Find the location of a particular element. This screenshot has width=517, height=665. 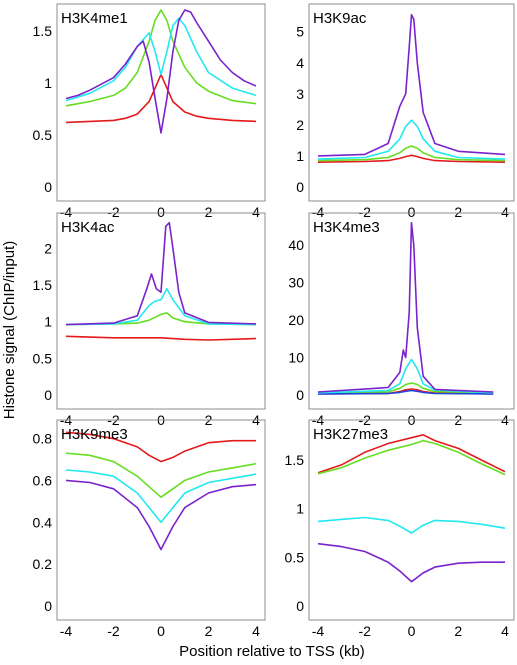

y-tick-label: 5 is located at coordinates (300, 32).